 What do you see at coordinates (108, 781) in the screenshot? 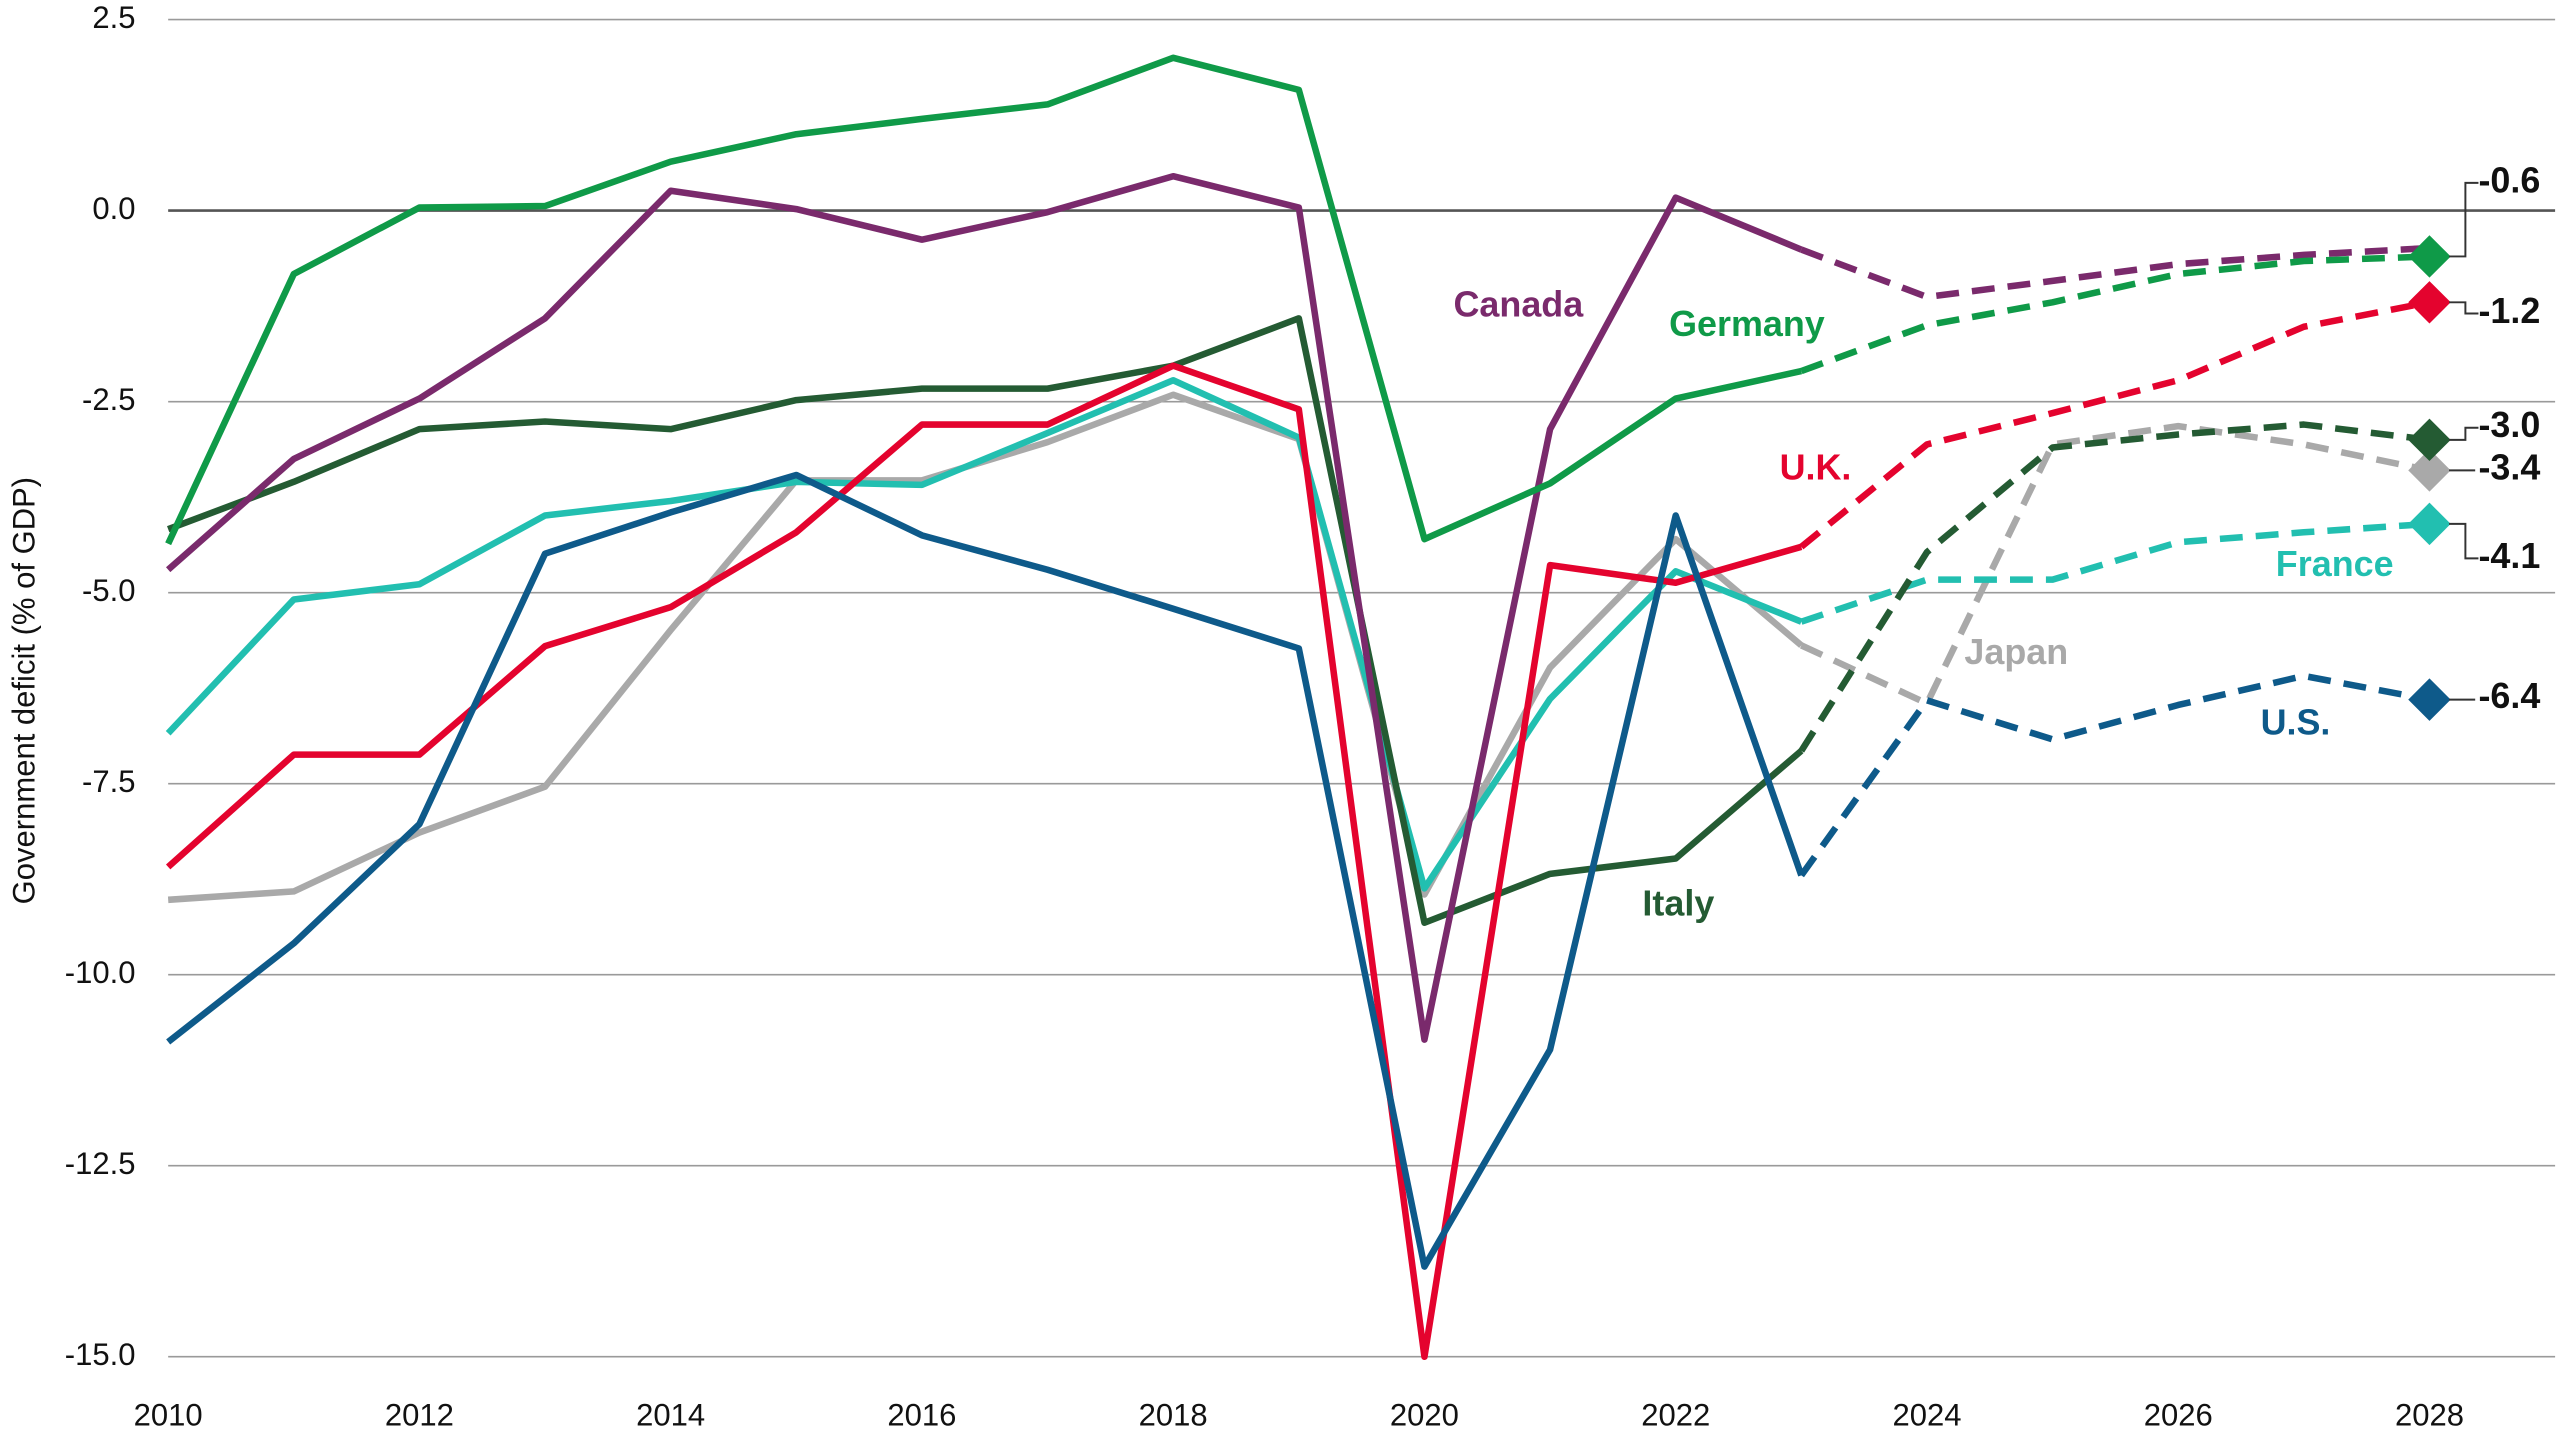
I see `y-tick-label: -7.5` at bounding box center [108, 781].